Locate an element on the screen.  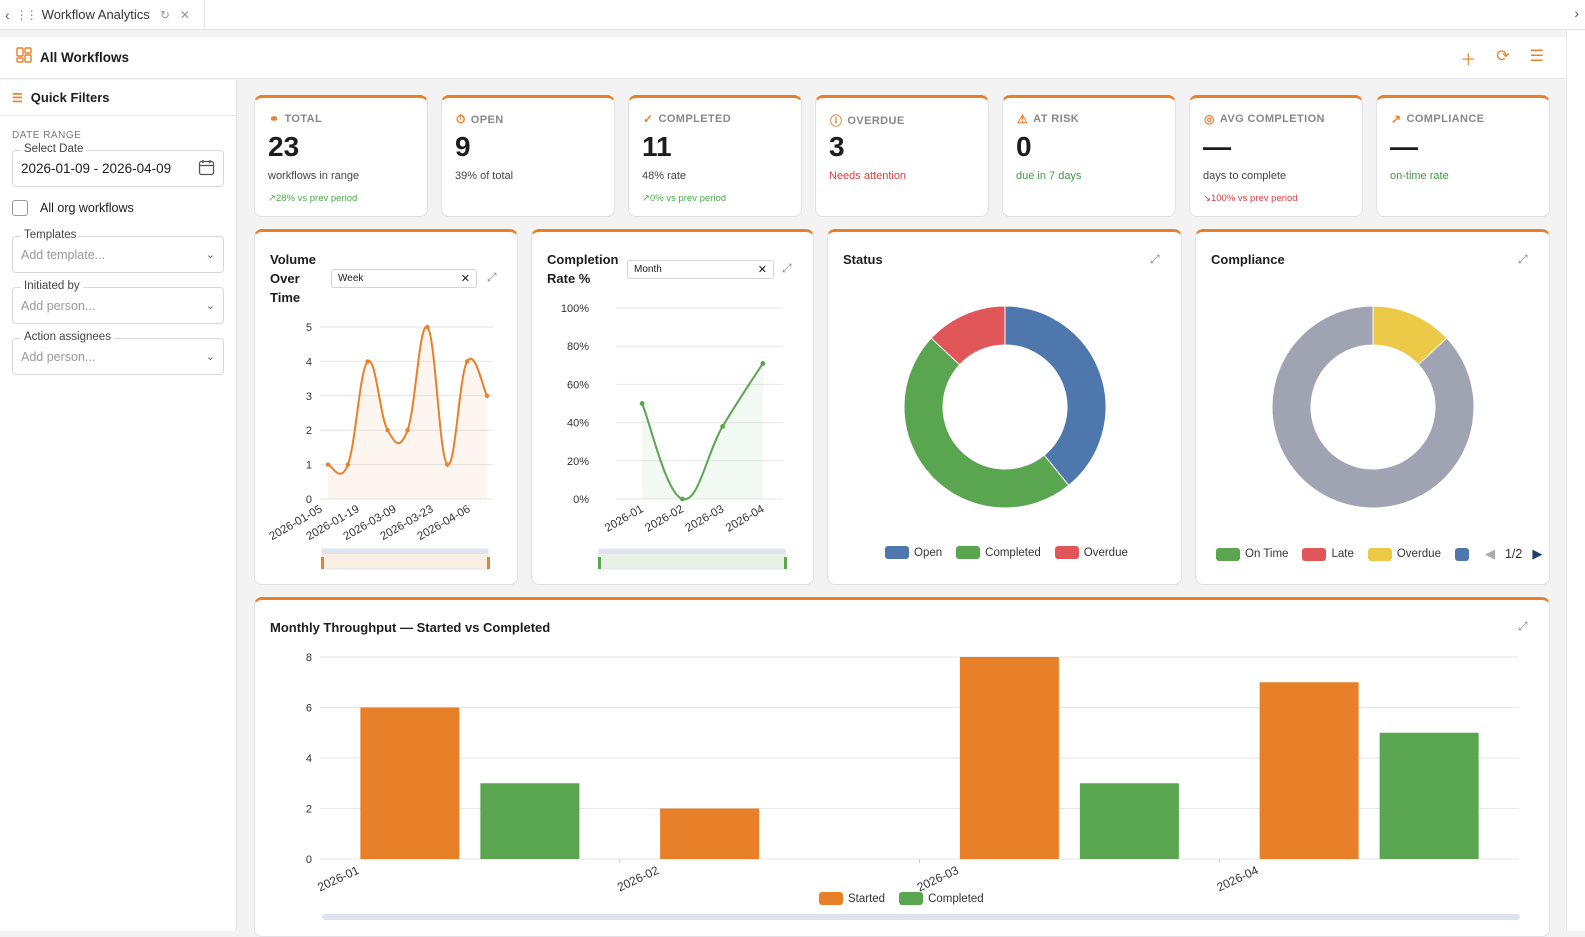
add-icon: ＋ is located at coordinates (1468, 60).